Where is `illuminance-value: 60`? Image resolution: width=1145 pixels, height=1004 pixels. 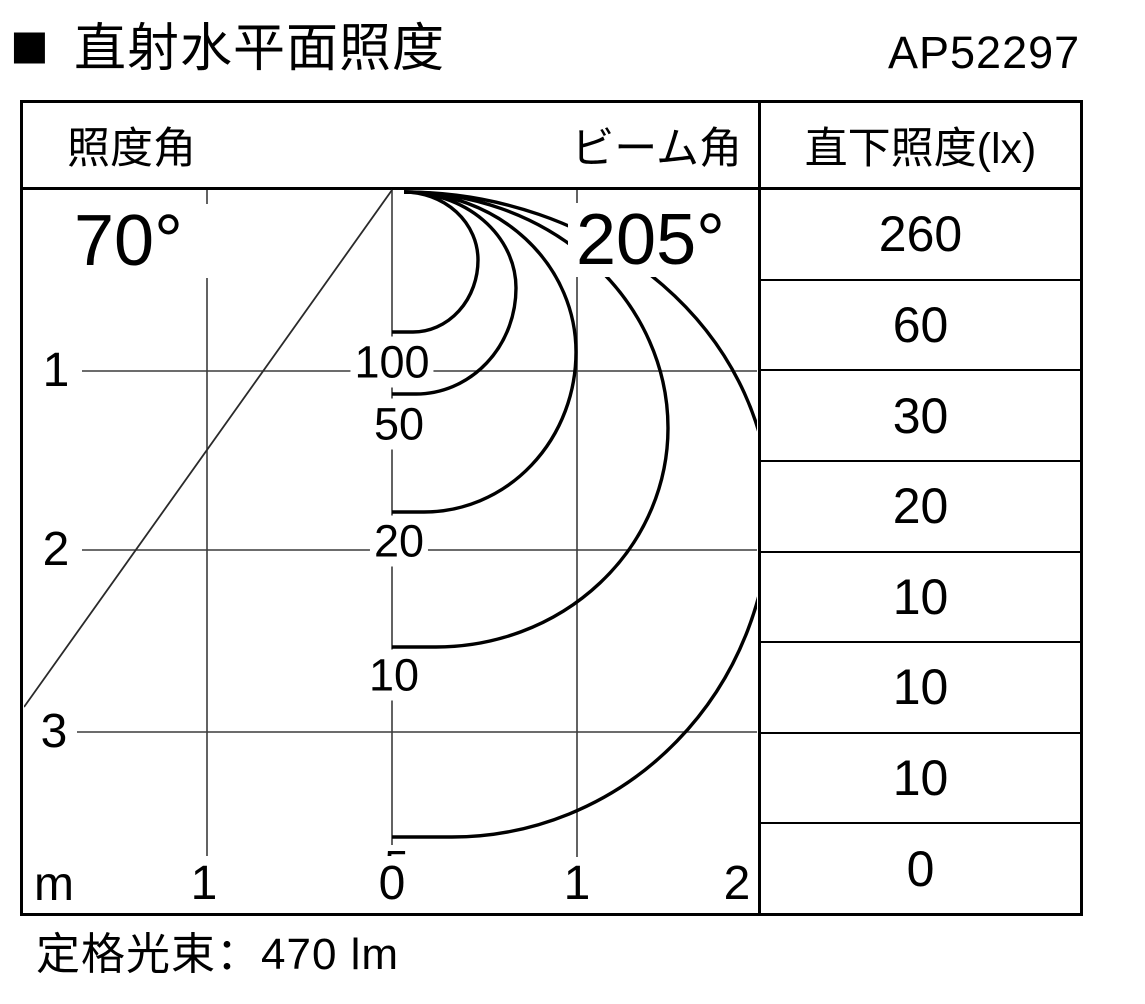
illuminance-value: 60 is located at coordinates (920, 324).